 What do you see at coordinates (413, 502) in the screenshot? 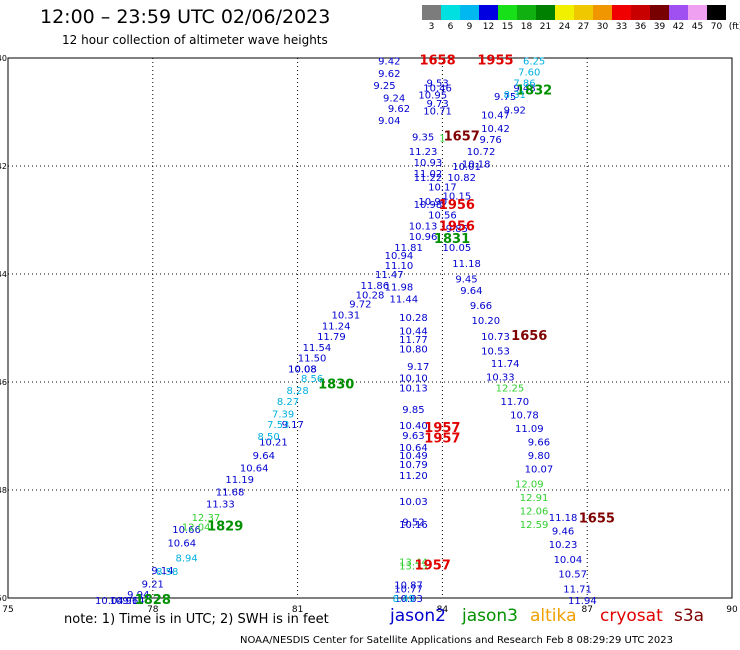
I see `wave-height-label: 10.03` at bounding box center [413, 502].